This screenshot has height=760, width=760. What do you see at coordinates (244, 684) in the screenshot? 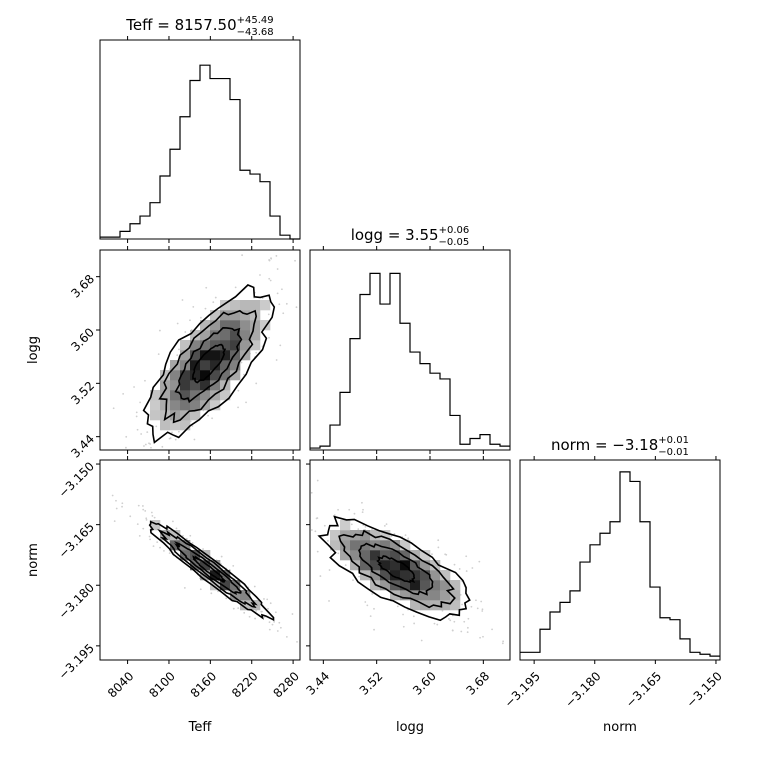
I see `norm-vs-teff-xtick-label: 8220` at bounding box center [244, 684].